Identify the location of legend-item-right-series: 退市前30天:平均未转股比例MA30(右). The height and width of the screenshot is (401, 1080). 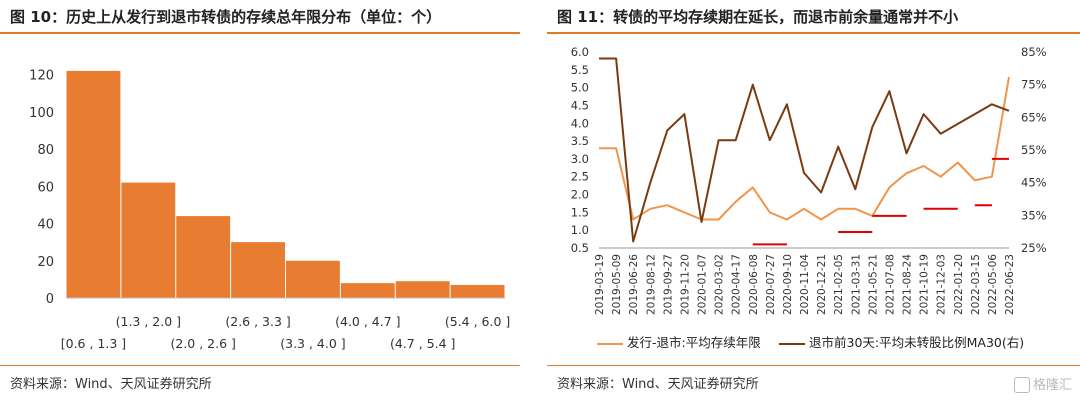
(901, 341).